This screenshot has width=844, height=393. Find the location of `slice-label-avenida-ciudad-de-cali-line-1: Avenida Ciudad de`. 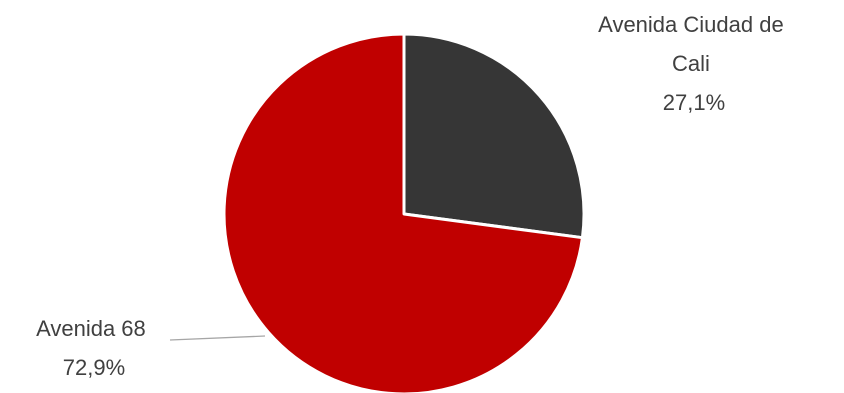

slice-label-avenida-ciudad-de-cali-line-1: Avenida Ciudad de is located at coordinates (691, 24).